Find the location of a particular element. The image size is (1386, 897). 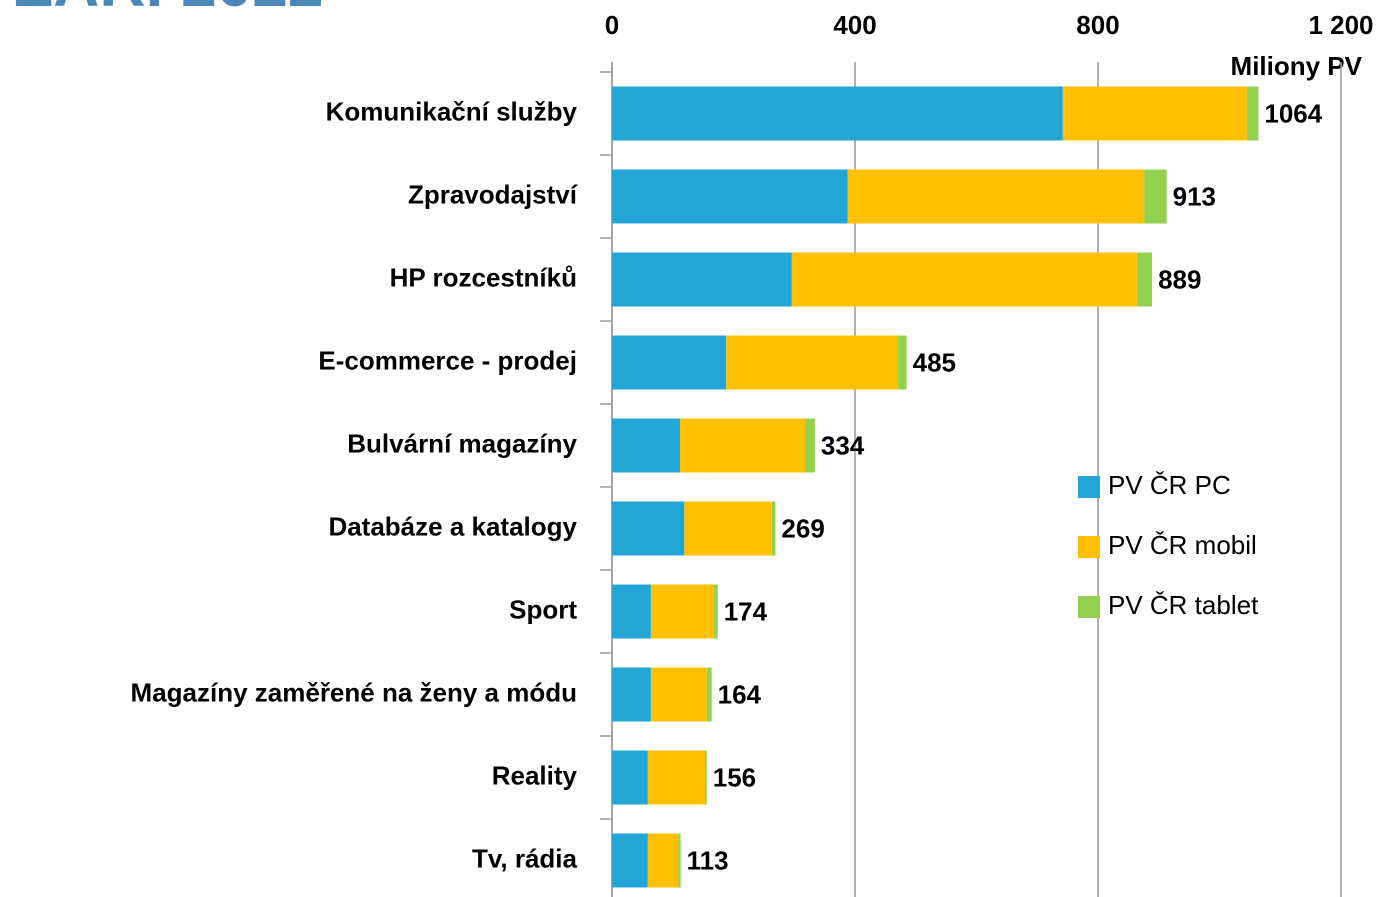

y-tick-label: Tv, rádia is located at coordinates (525, 858).